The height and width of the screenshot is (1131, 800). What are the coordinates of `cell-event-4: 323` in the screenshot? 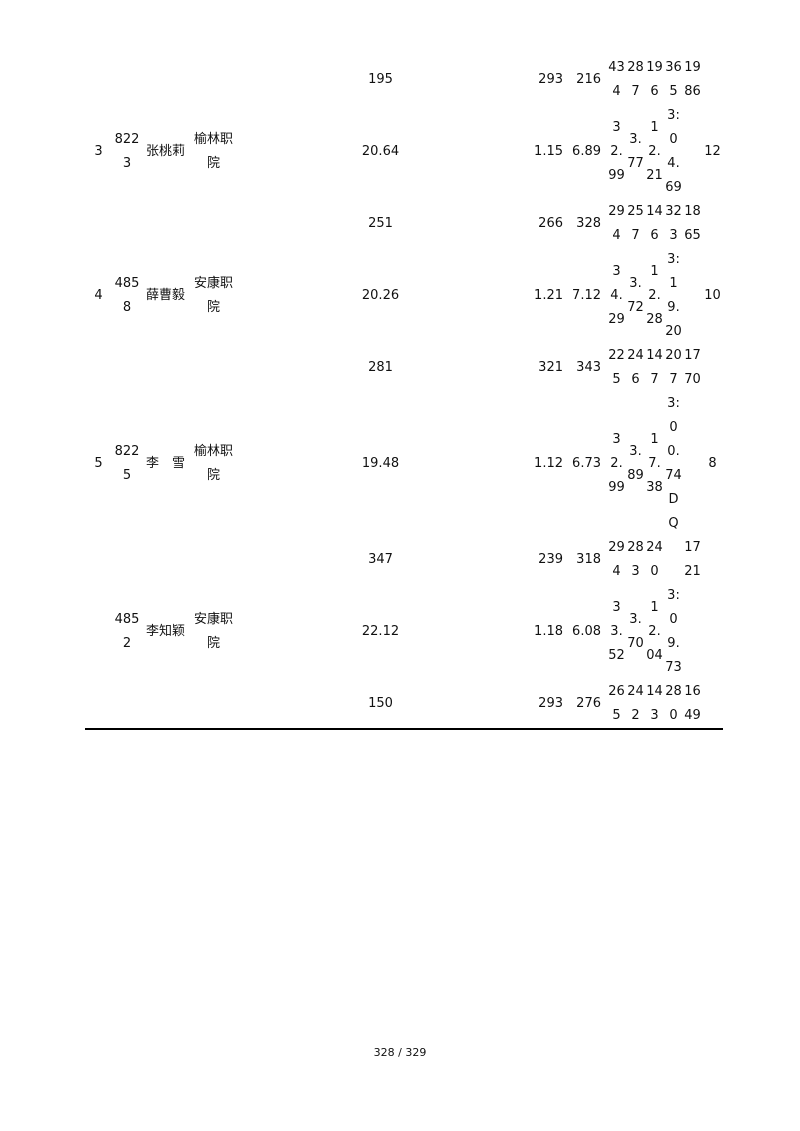 It's located at (673, 223).